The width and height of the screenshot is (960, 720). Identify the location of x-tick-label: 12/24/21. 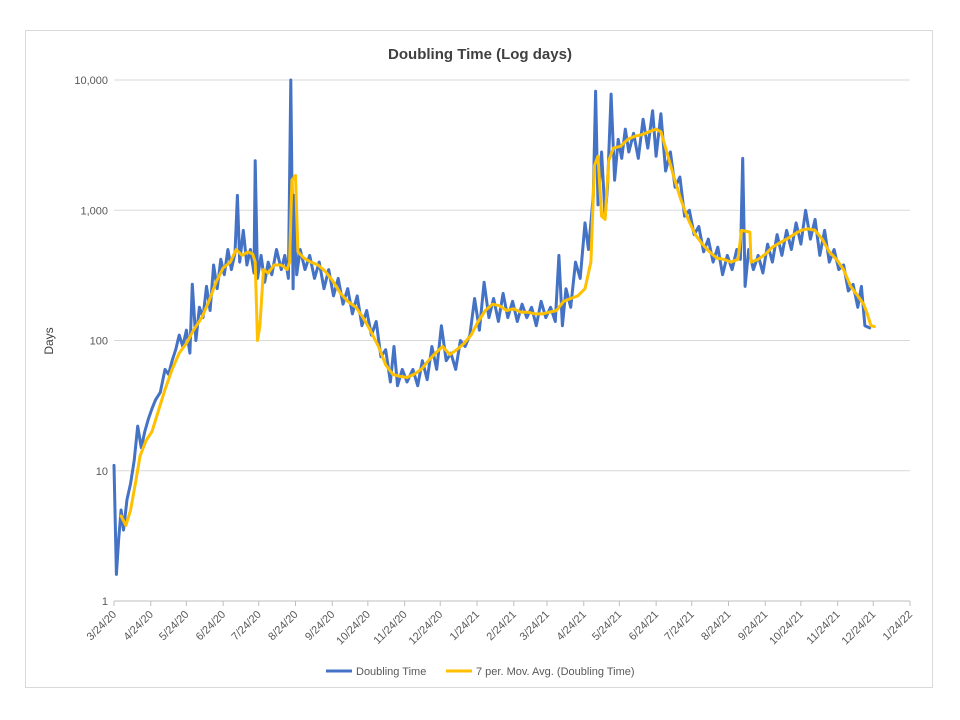
(859, 628).